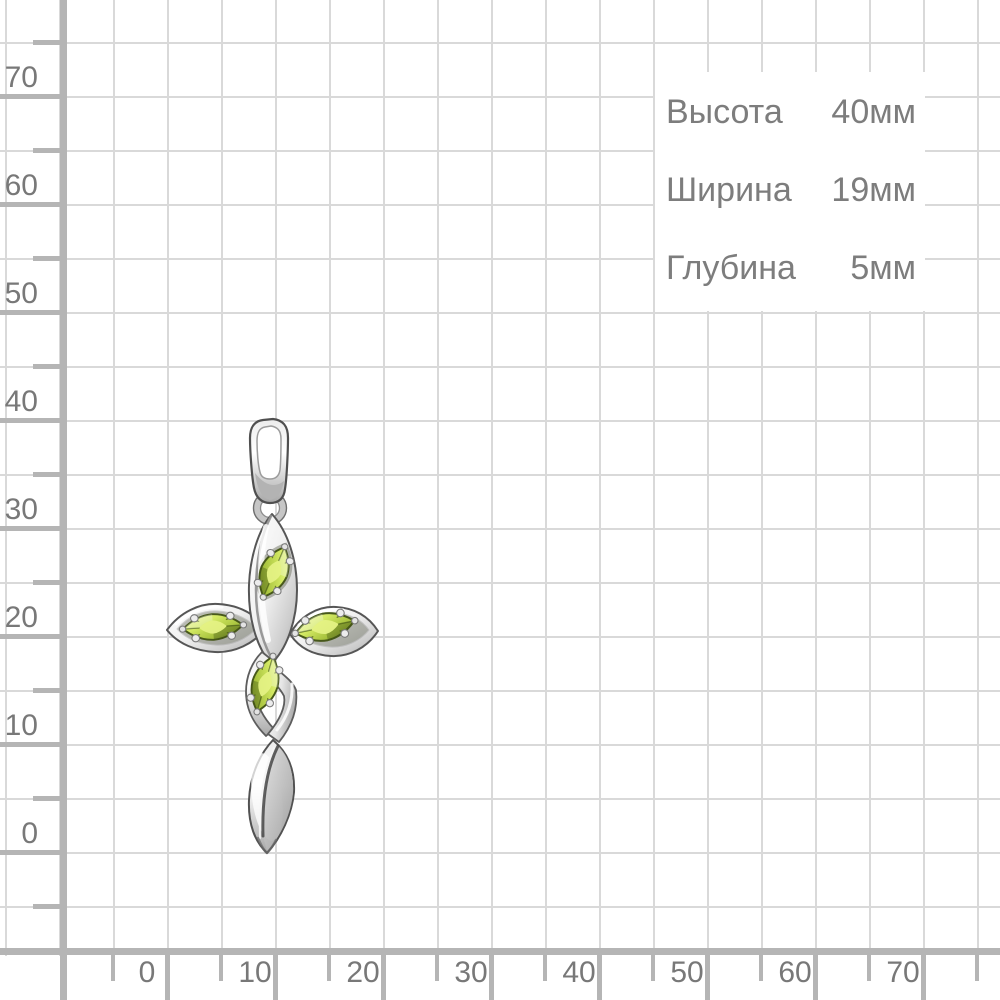 This screenshot has width=1000, height=1000. What do you see at coordinates (269, 461) in the screenshot?
I see `pendant-bail` at bounding box center [269, 461].